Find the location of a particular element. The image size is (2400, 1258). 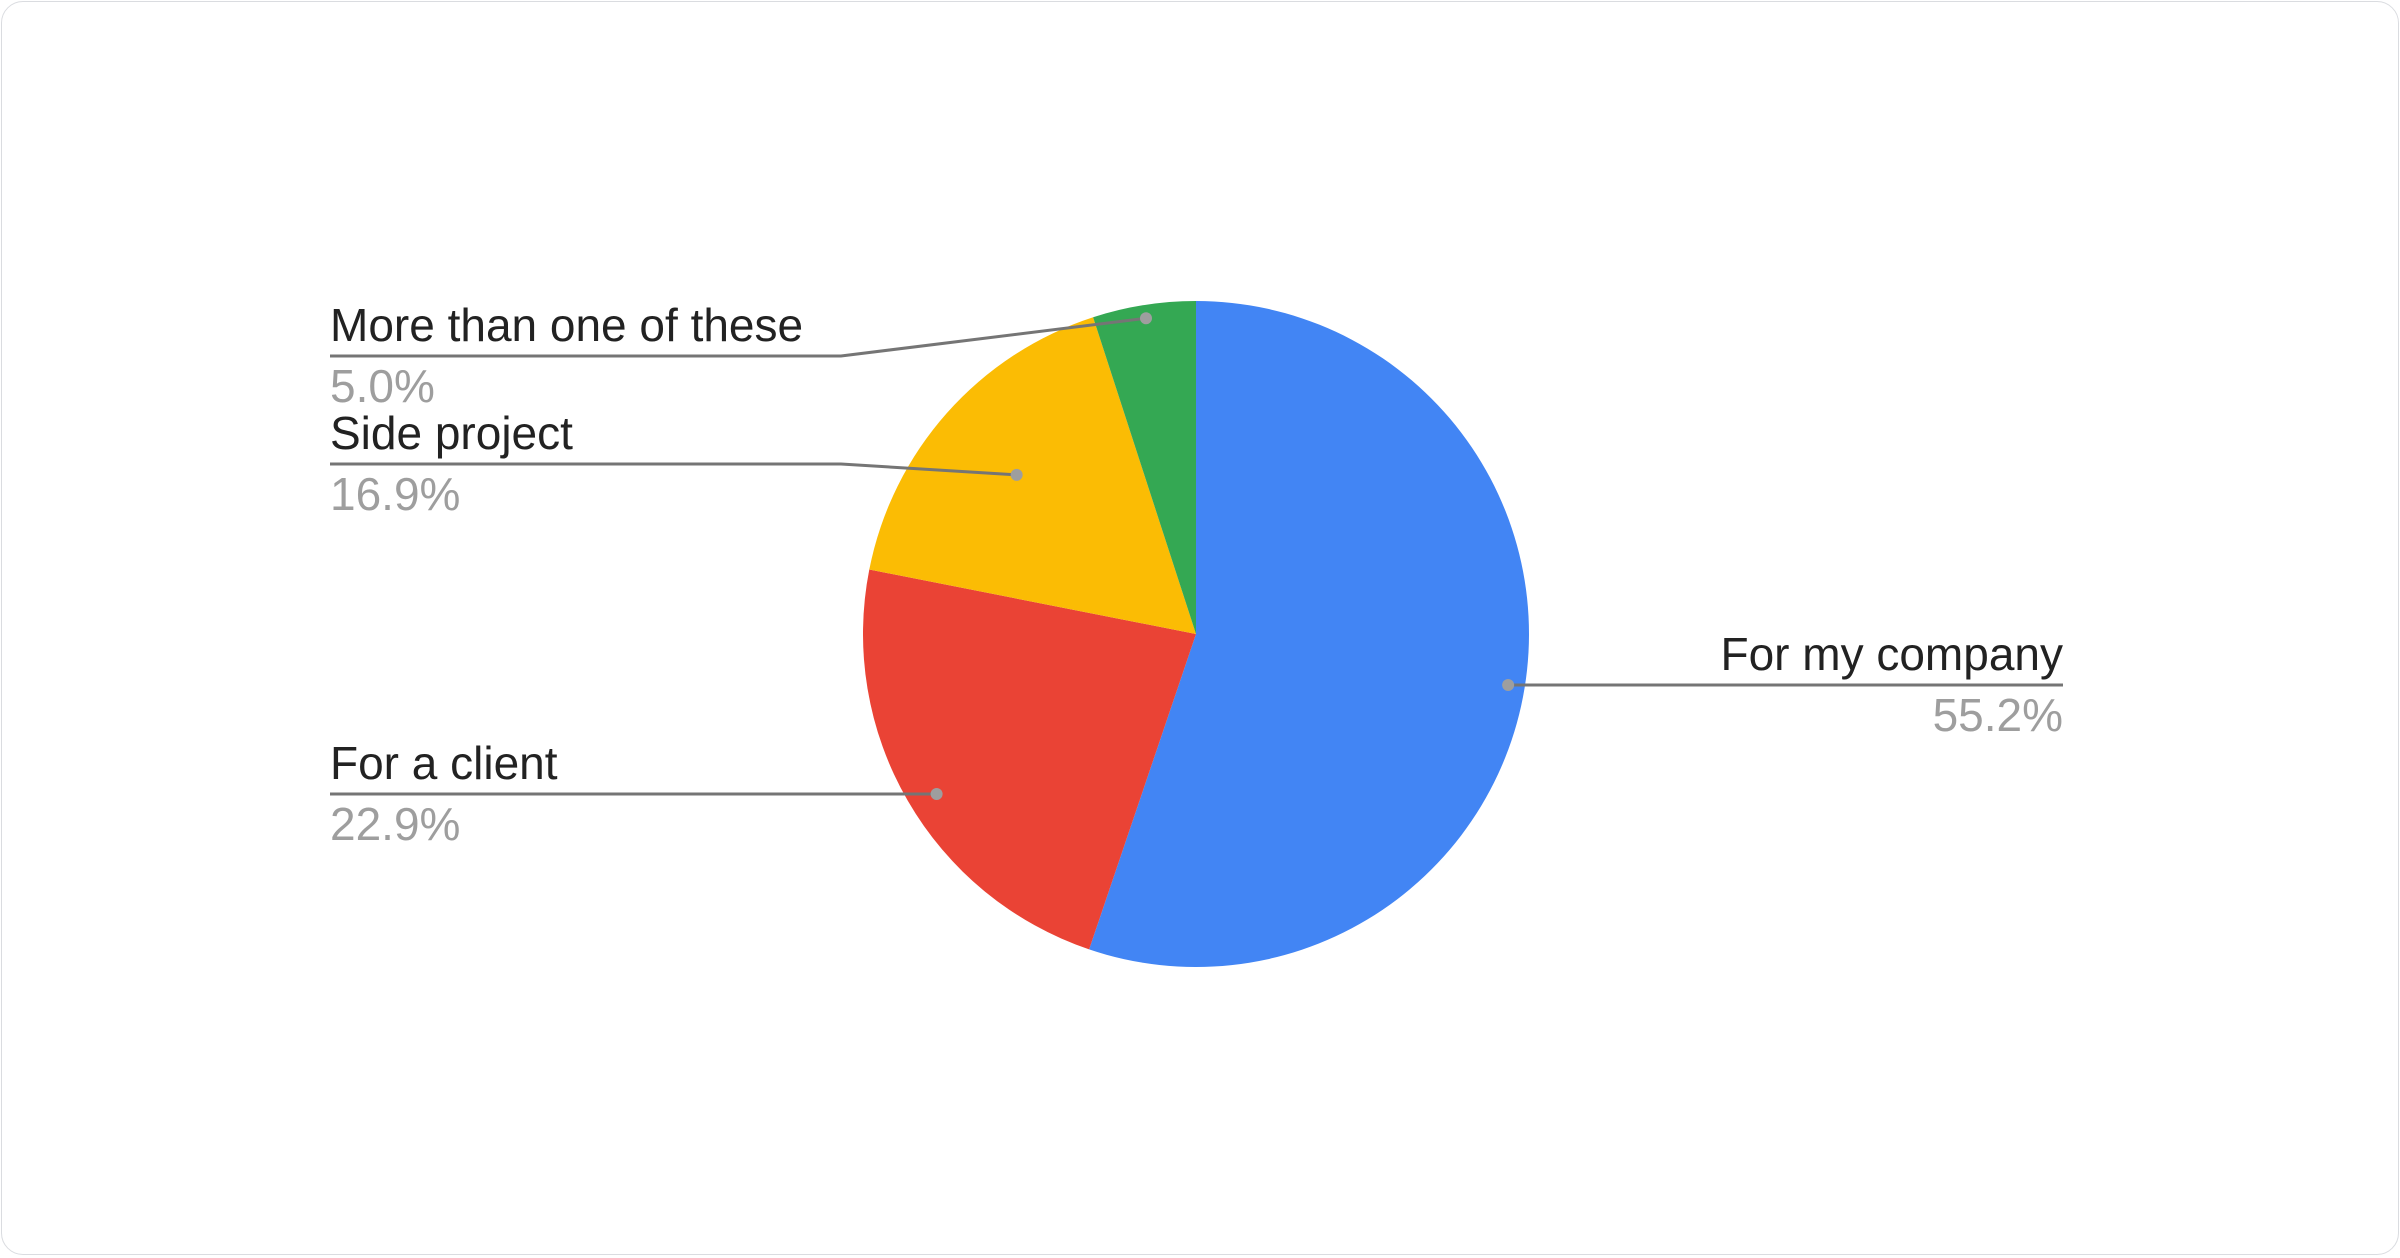

slice-label-0: For my company is located at coordinates (1891, 654).